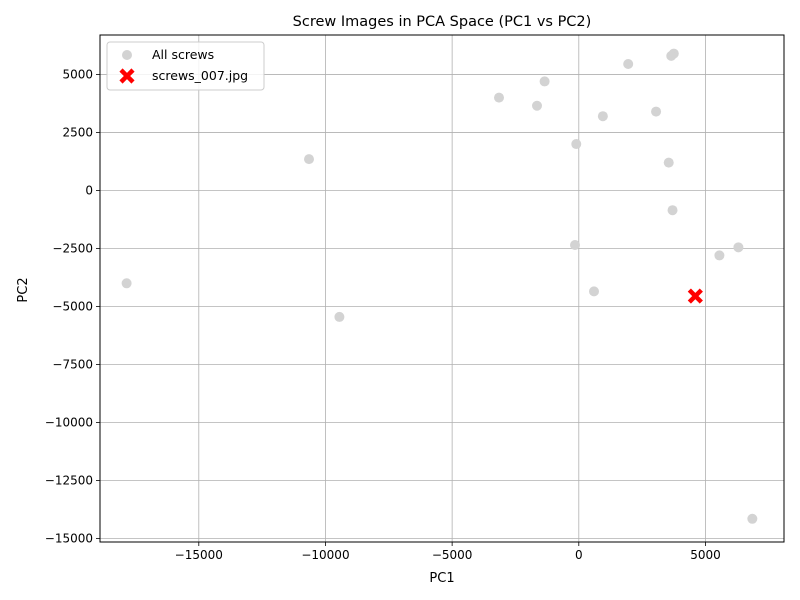 This screenshot has width=800, height=600. I want to click on legend-dot, so click(127, 55).